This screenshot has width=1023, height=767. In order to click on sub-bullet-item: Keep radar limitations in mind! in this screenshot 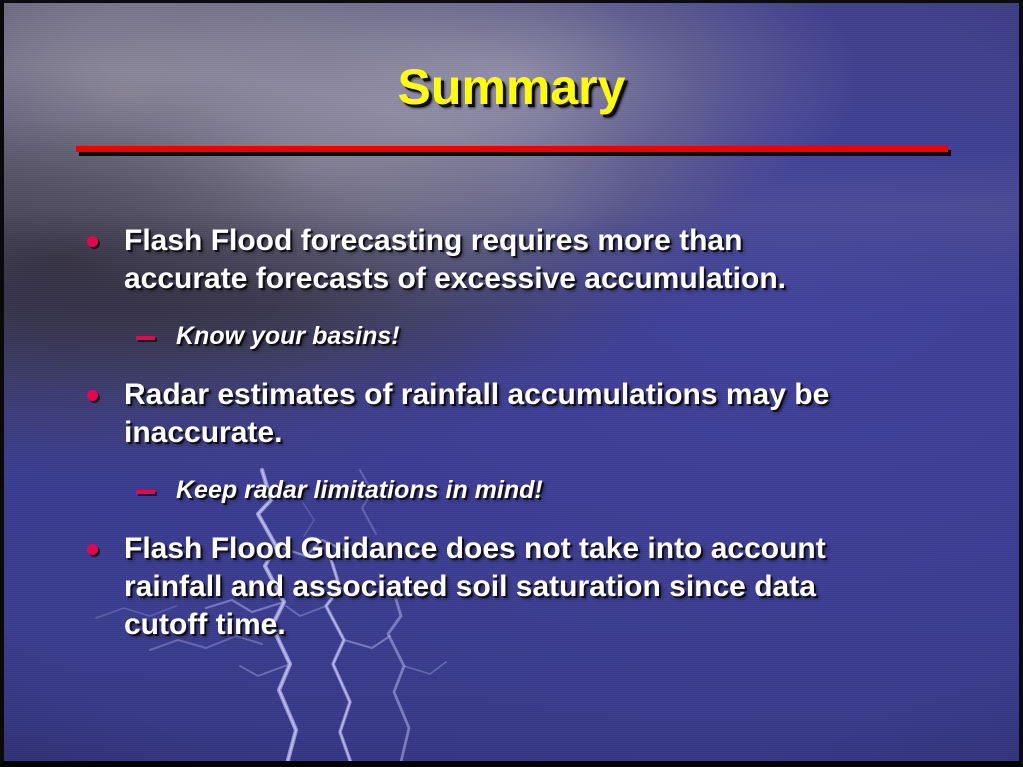, I will do `click(520, 490)`.